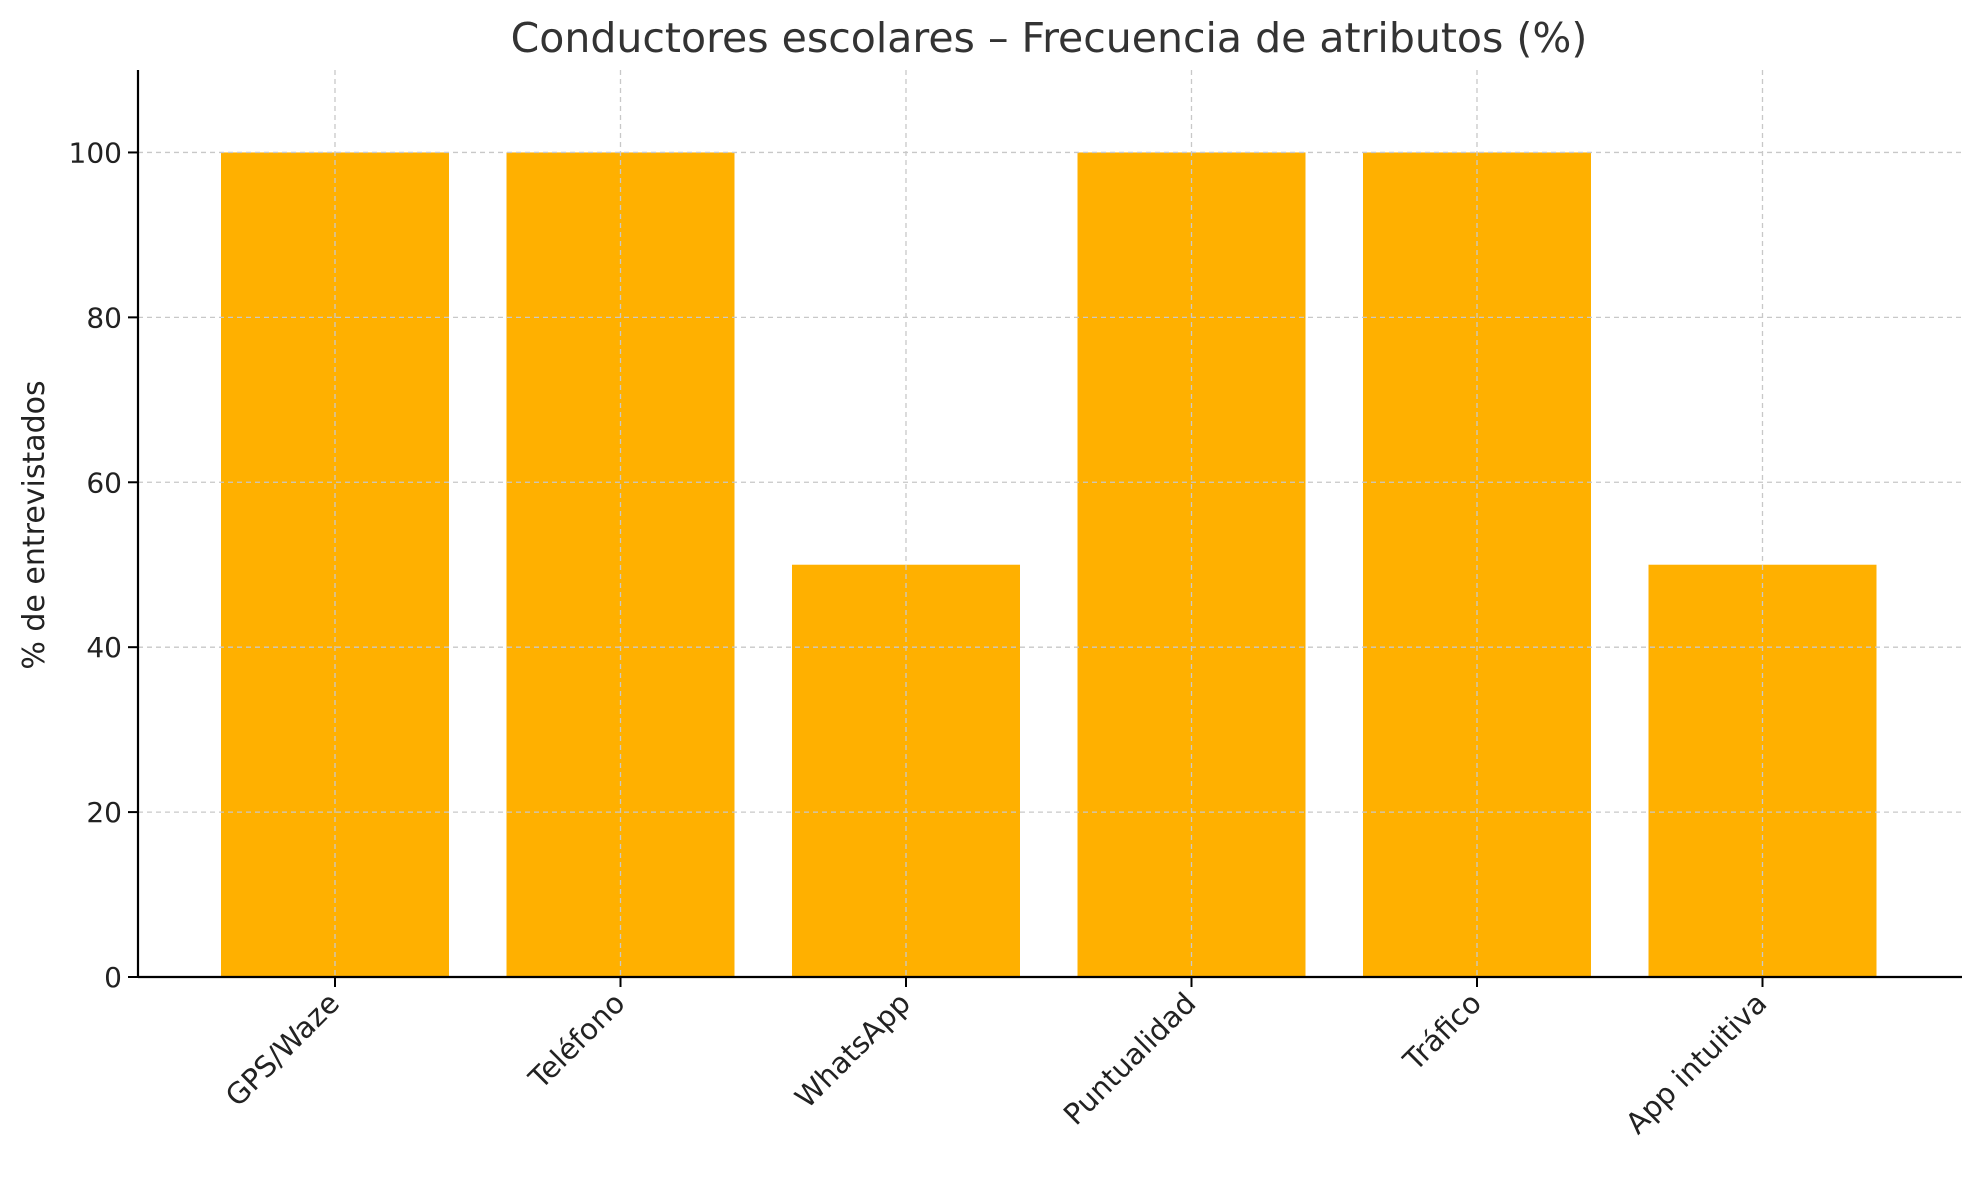 Image resolution: width=1979 pixels, height=1184 pixels. Describe the element at coordinates (104, 317) in the screenshot. I see `y-tick-label: 80` at that location.